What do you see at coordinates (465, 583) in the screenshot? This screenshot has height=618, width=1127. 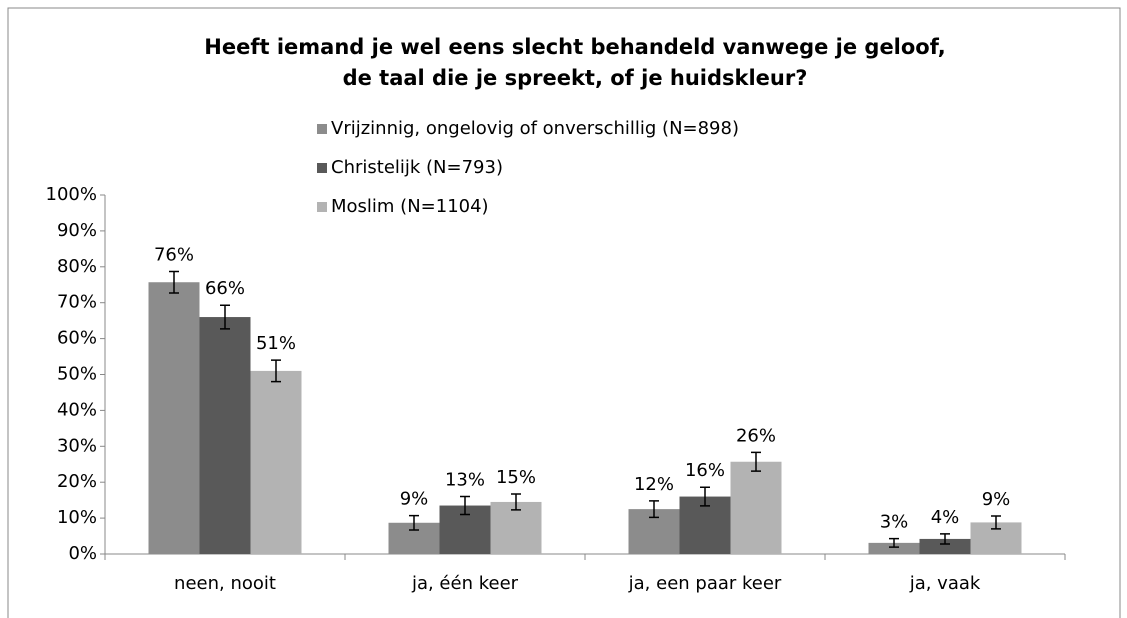 I see `x-tick-label: ja, één keer` at bounding box center [465, 583].